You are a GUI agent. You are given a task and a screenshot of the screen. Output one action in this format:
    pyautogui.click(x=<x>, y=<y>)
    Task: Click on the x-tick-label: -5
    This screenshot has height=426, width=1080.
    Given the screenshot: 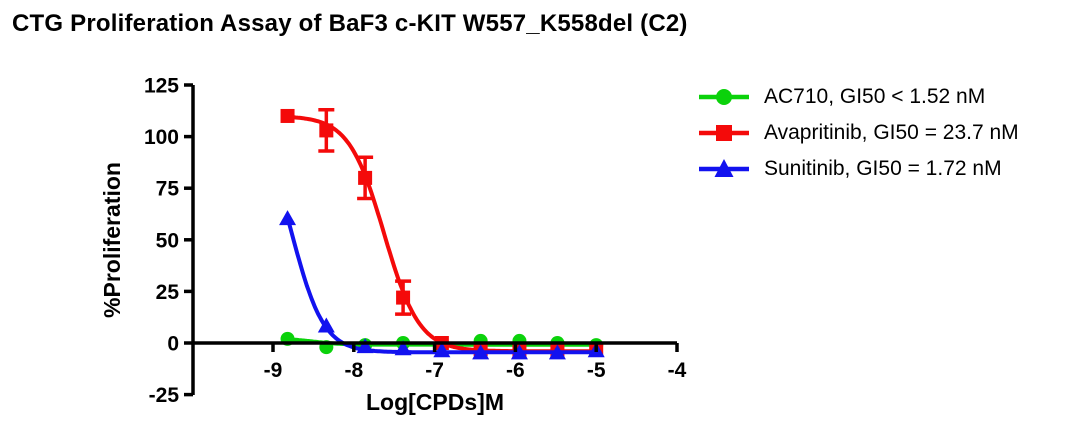 What is the action you would take?
    pyautogui.click(x=596, y=370)
    